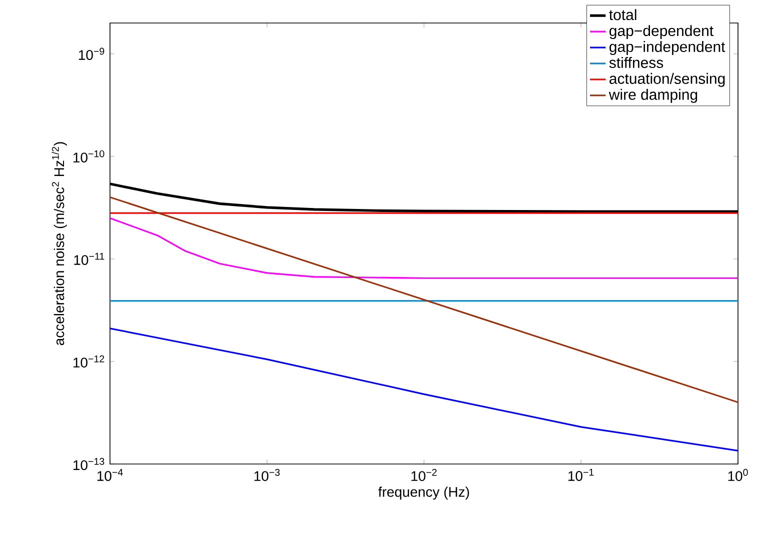 The width and height of the screenshot is (758, 533). Describe the element at coordinates (110, 474) in the screenshot. I see `x-tick-label: 10$^{−4}$` at that location.